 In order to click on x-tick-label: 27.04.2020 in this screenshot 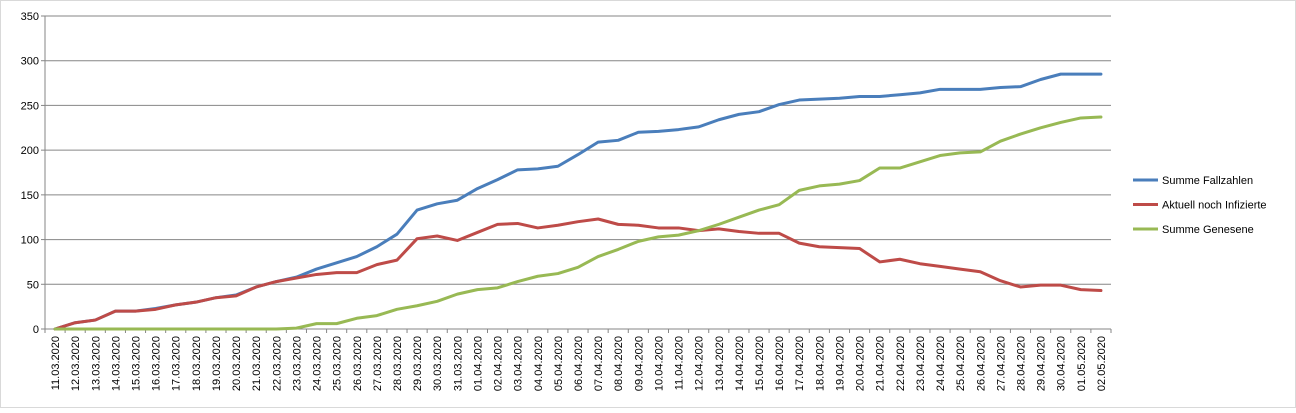, I will do `click(1001, 363)`.